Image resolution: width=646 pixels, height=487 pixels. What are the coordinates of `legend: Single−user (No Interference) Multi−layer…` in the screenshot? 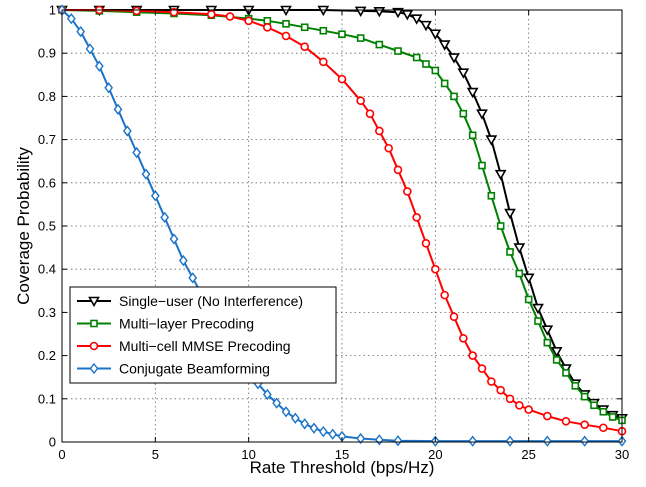 It's located at (203, 335).